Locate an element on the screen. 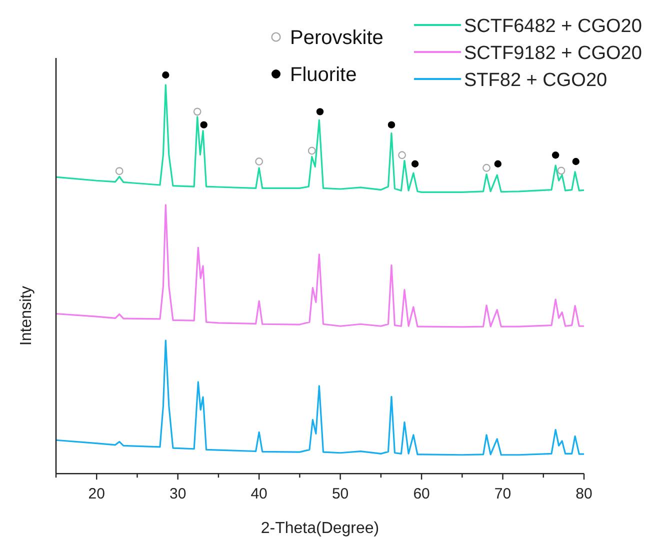 Image resolution: width=667 pixels, height=537 pixels. legend-label: Perovskite is located at coordinates (337, 38).